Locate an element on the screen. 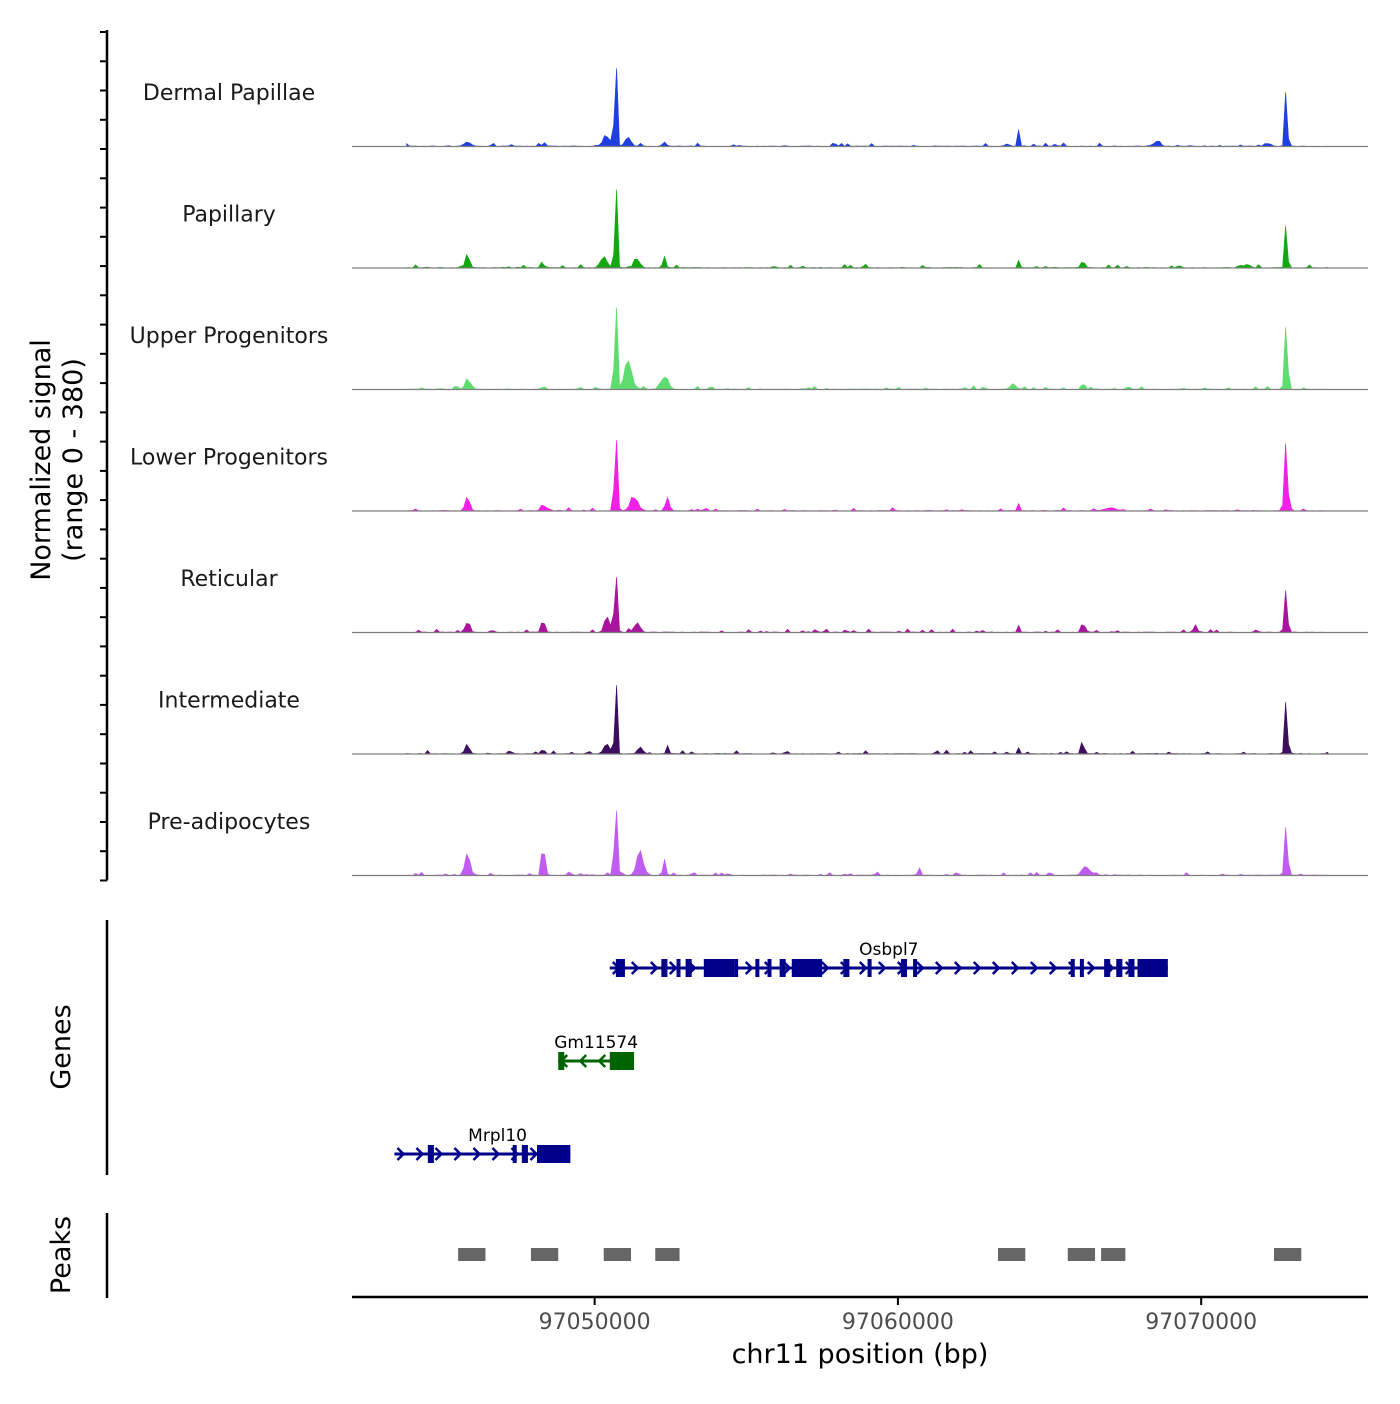 Image resolution: width=1400 pixels, height=1404 pixels. track-lower-progenitors: Lower Progenitors is located at coordinates (749, 476).